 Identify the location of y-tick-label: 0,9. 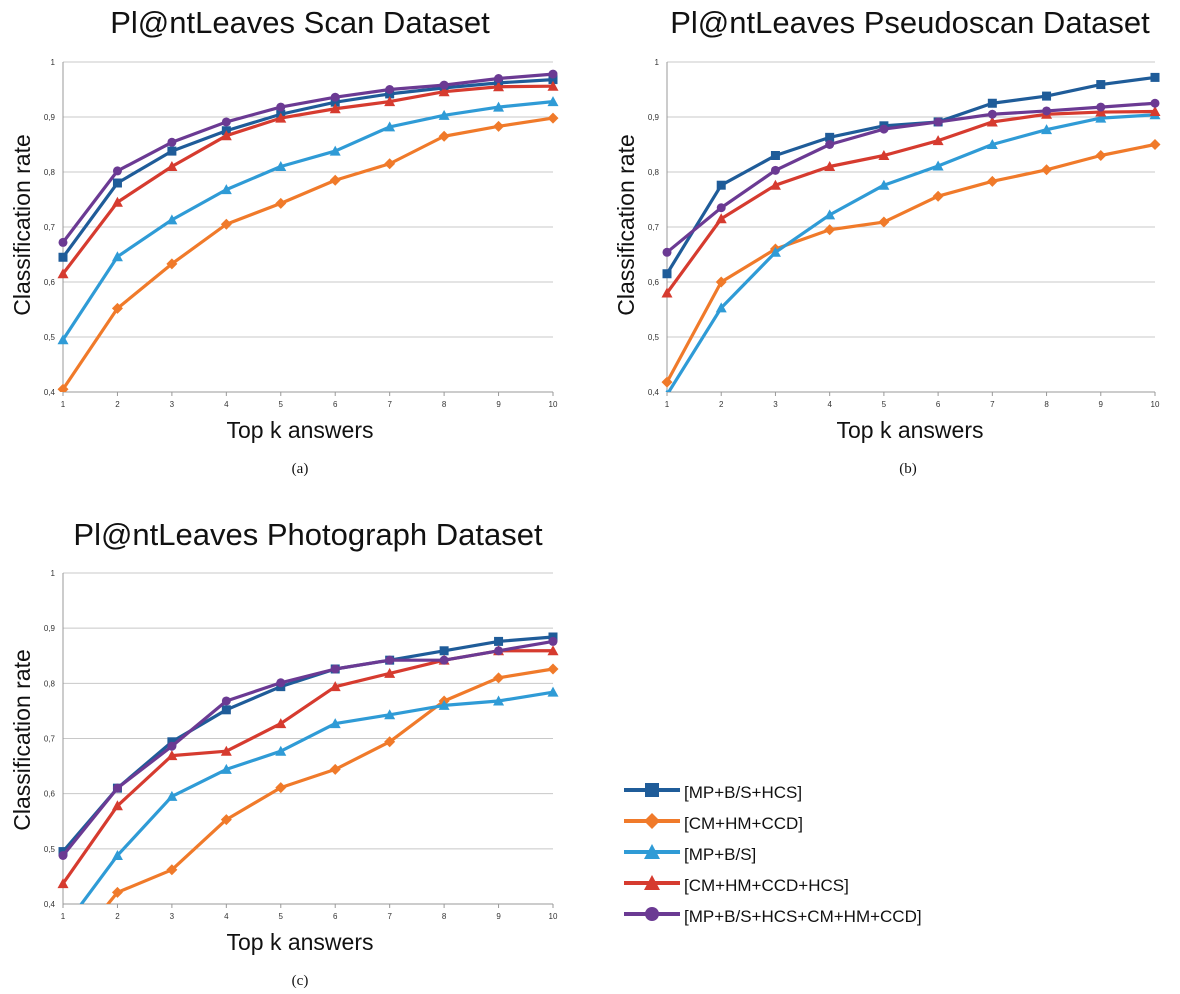
(50, 628).